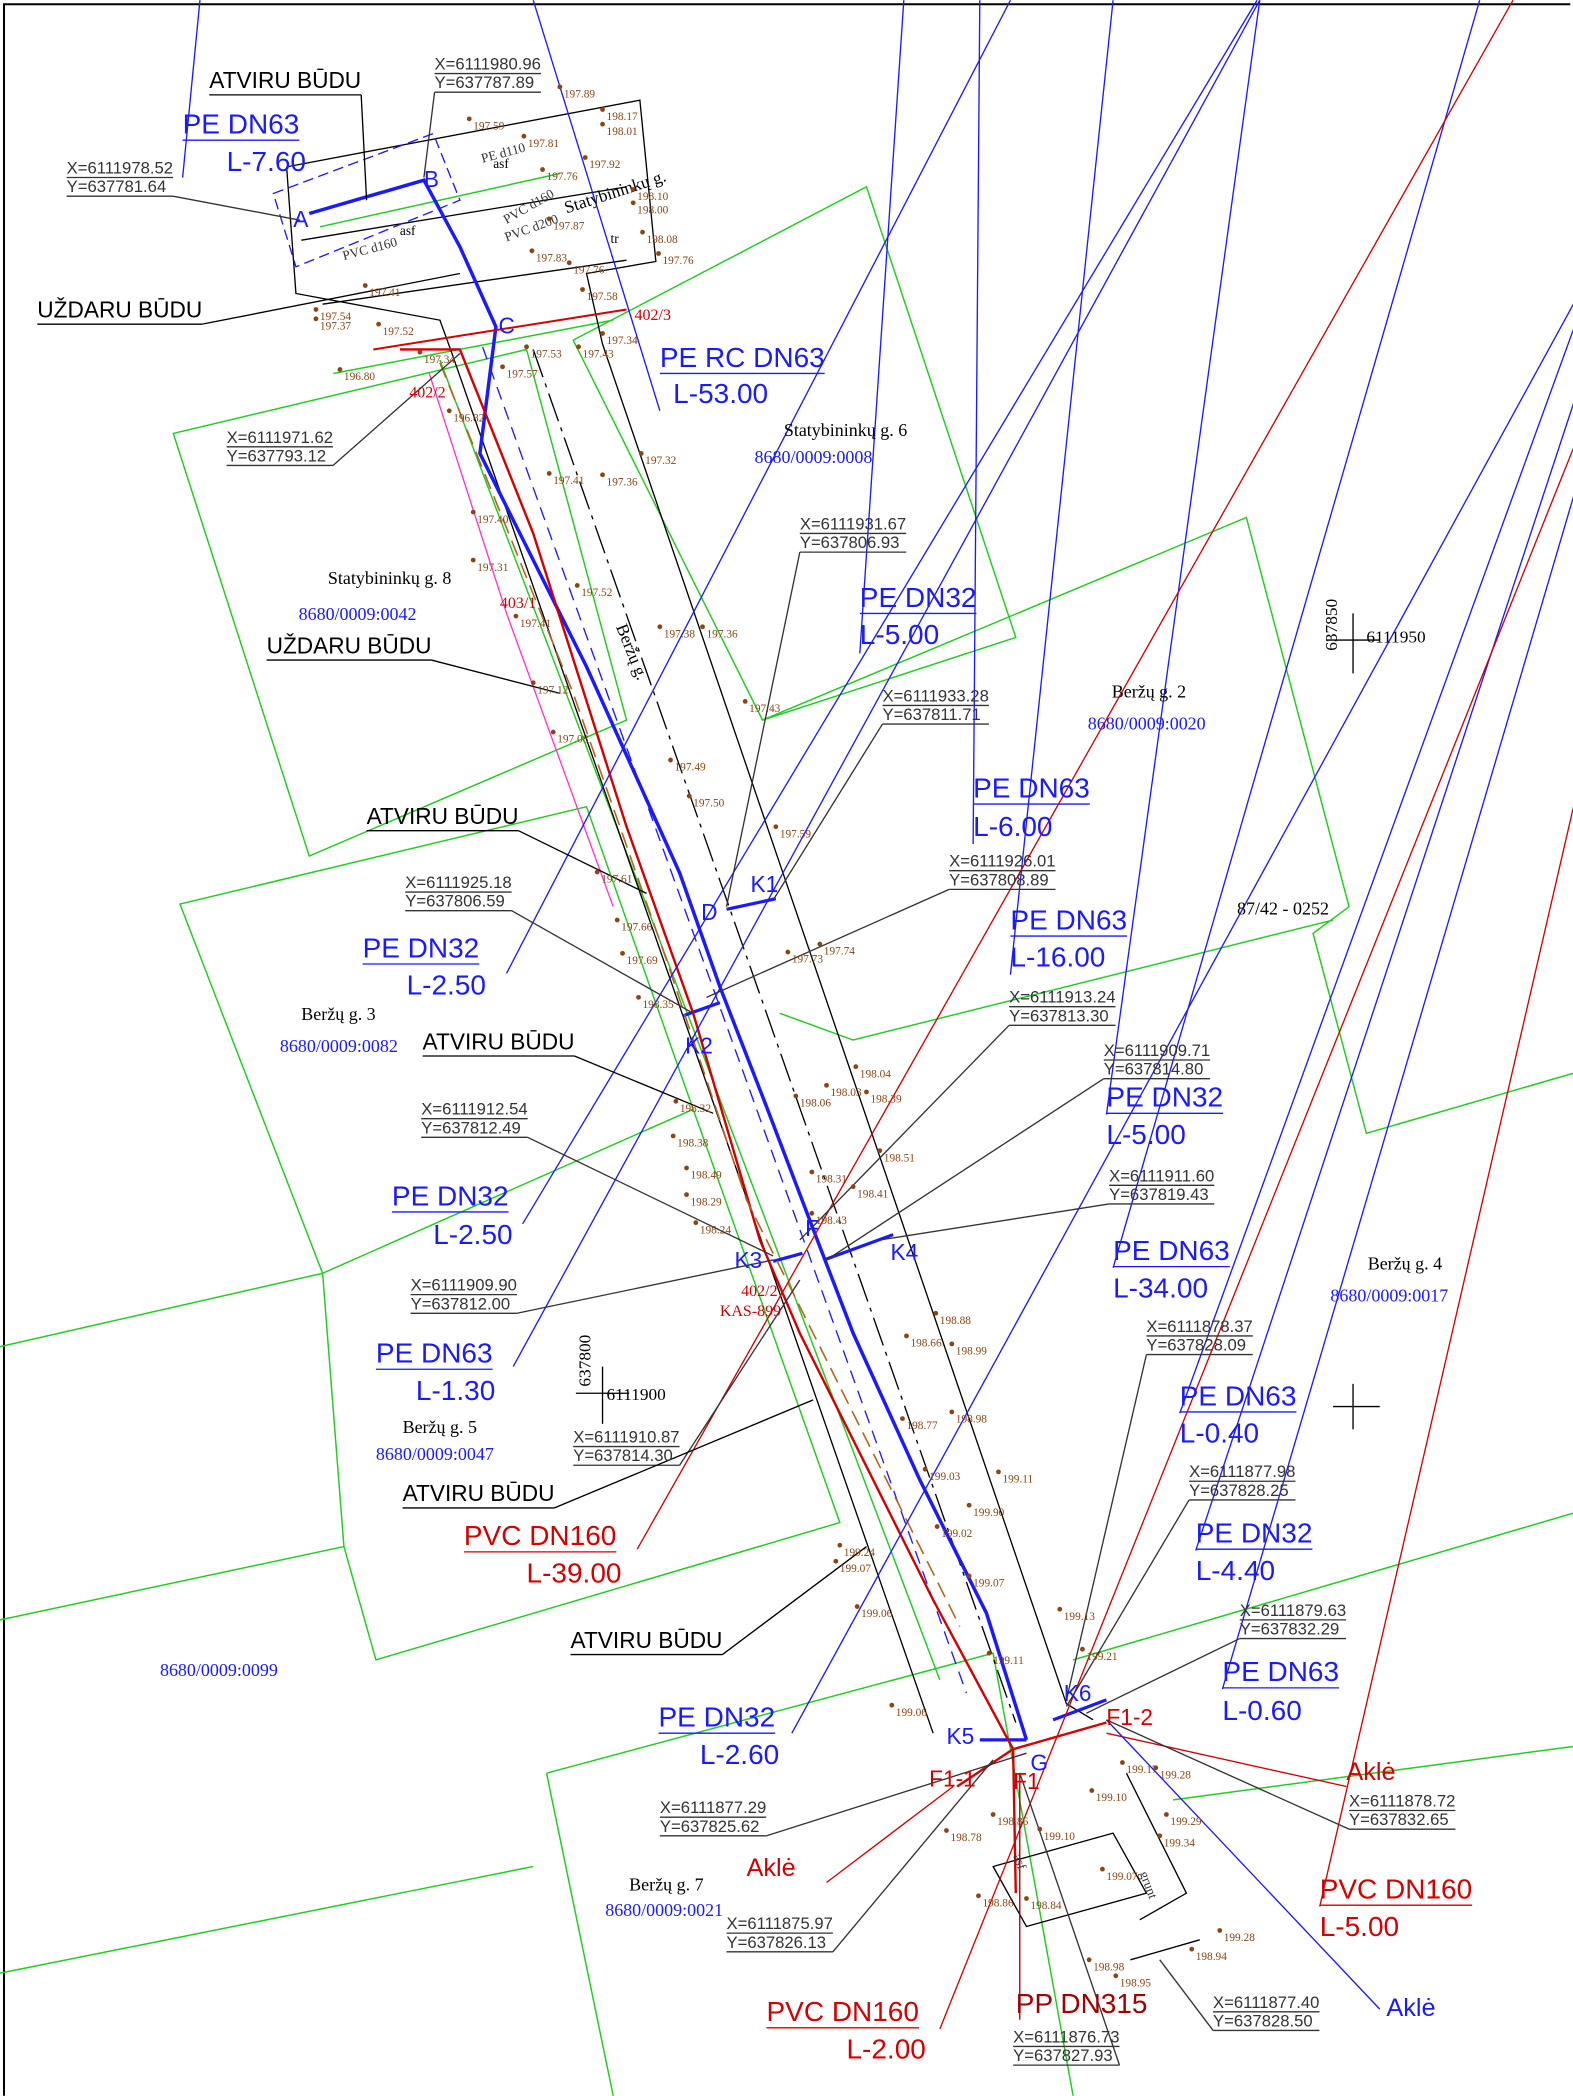  Describe the element at coordinates (956, 1534) in the screenshot. I see `elevation-label: 199.02` at that location.